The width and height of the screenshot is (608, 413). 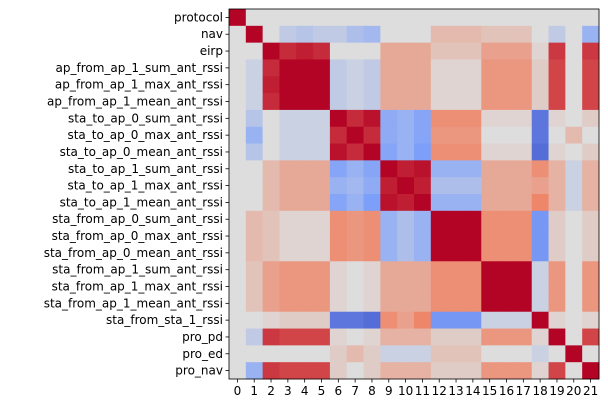 I want to click on y-tick-label: sta_from_ap_1_max_ant_rssi, so click(x=137, y=287).